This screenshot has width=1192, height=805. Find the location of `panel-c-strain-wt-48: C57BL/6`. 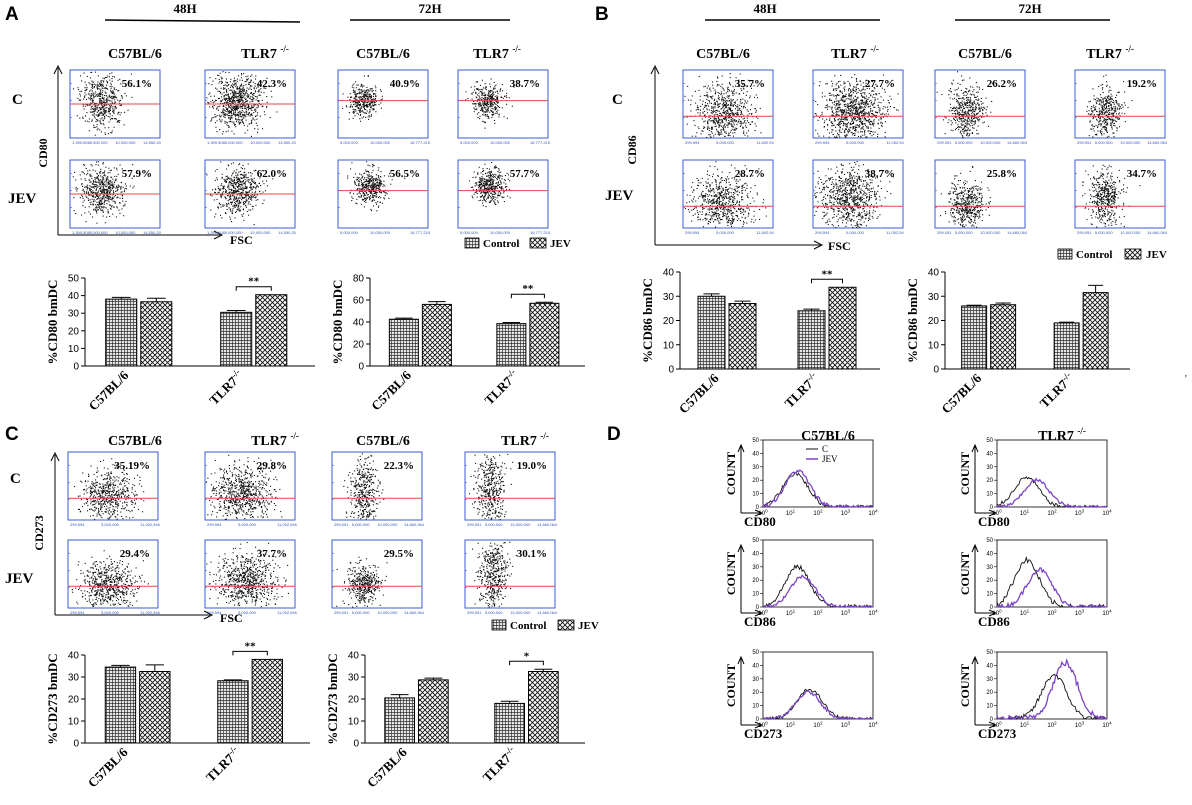

panel-c-strain-wt-48: C57BL/6 is located at coordinates (135, 441).